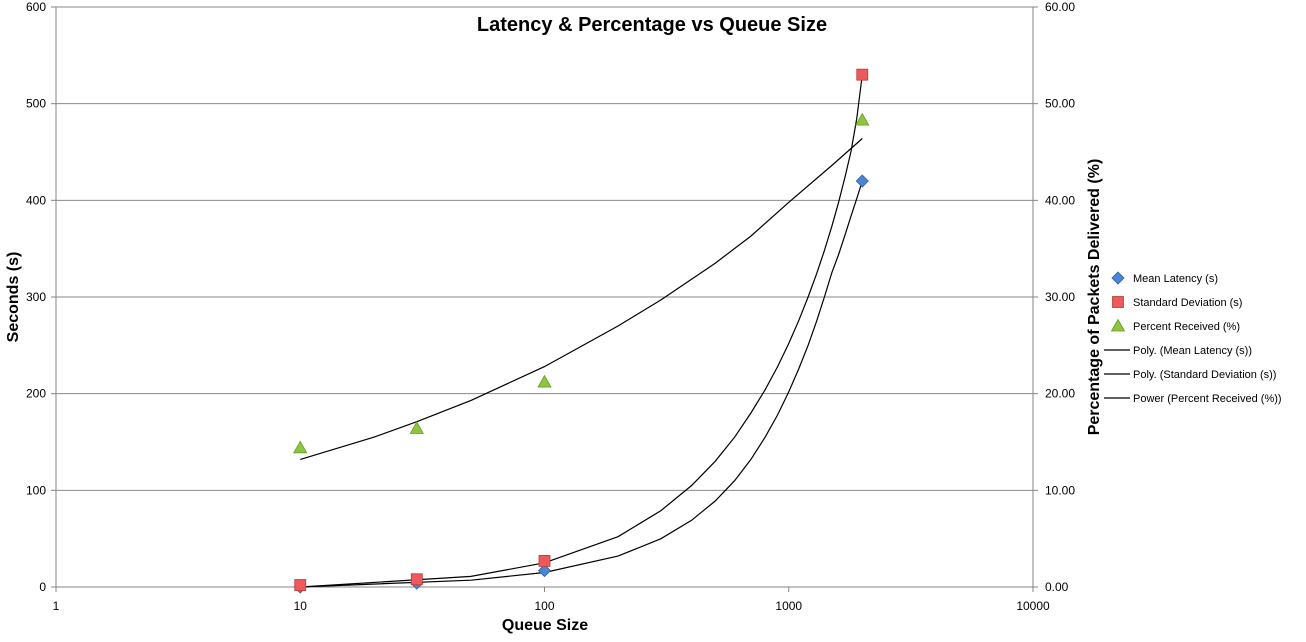  I want to click on y-tick-label-left: 300, so click(36, 297).